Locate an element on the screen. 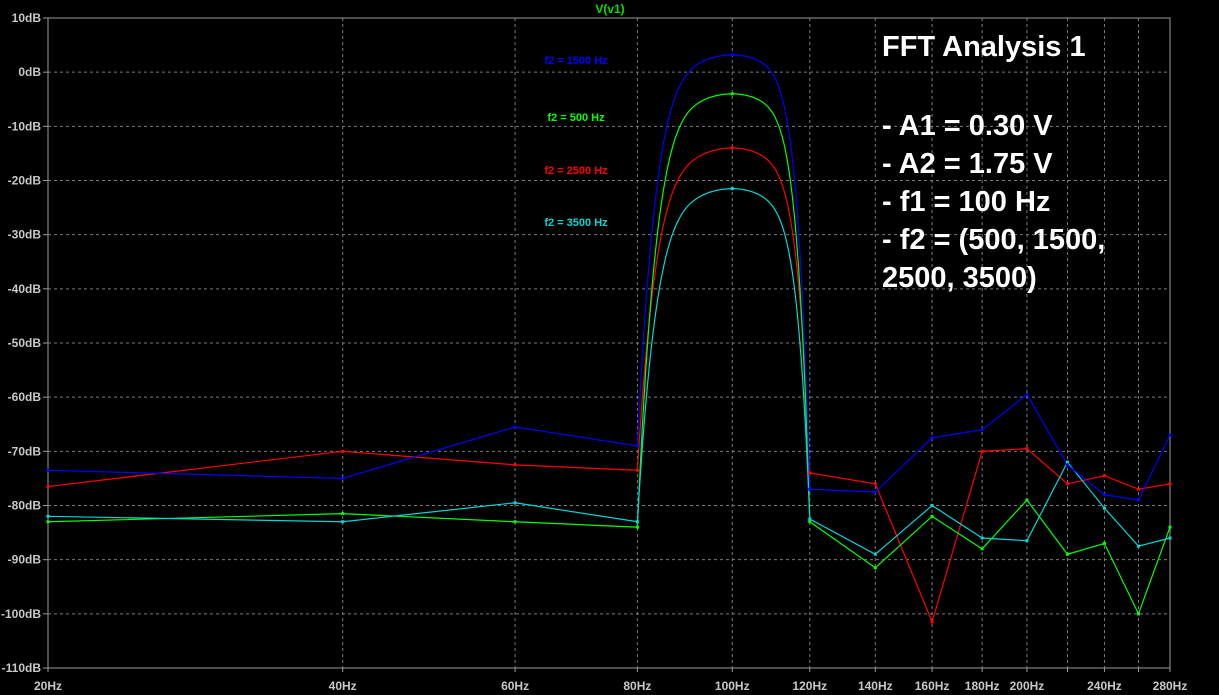 Image resolution: width=1219 pixels, height=695 pixels. annotation-spacer is located at coordinates (993, 86).